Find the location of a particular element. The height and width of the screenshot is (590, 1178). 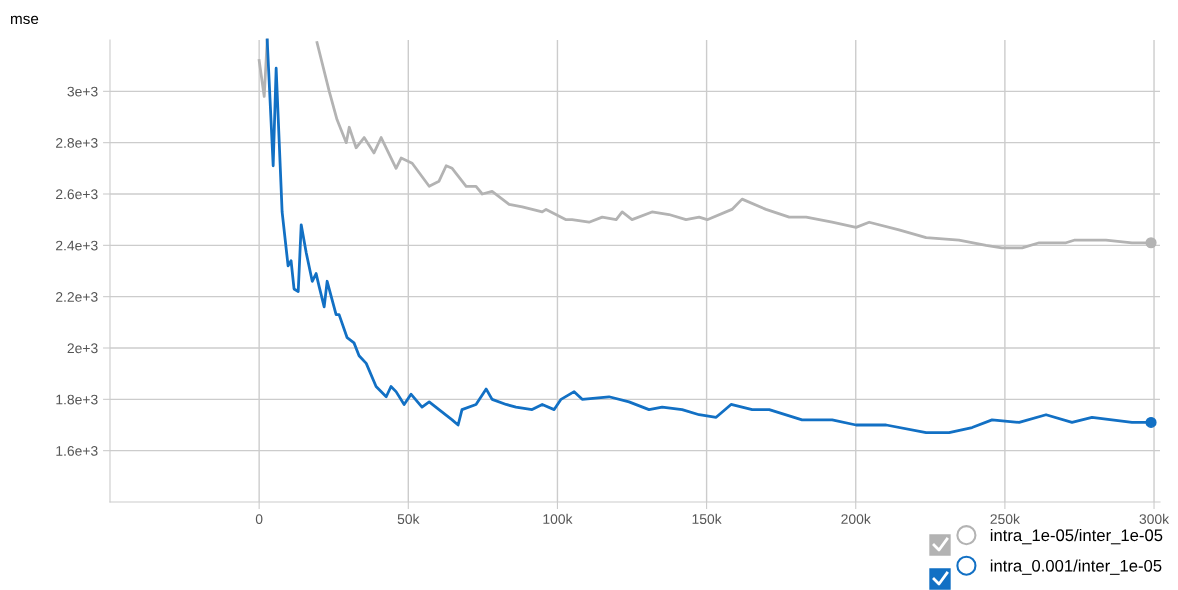

y-tick-label: 2.4e+3 is located at coordinates (77, 245).